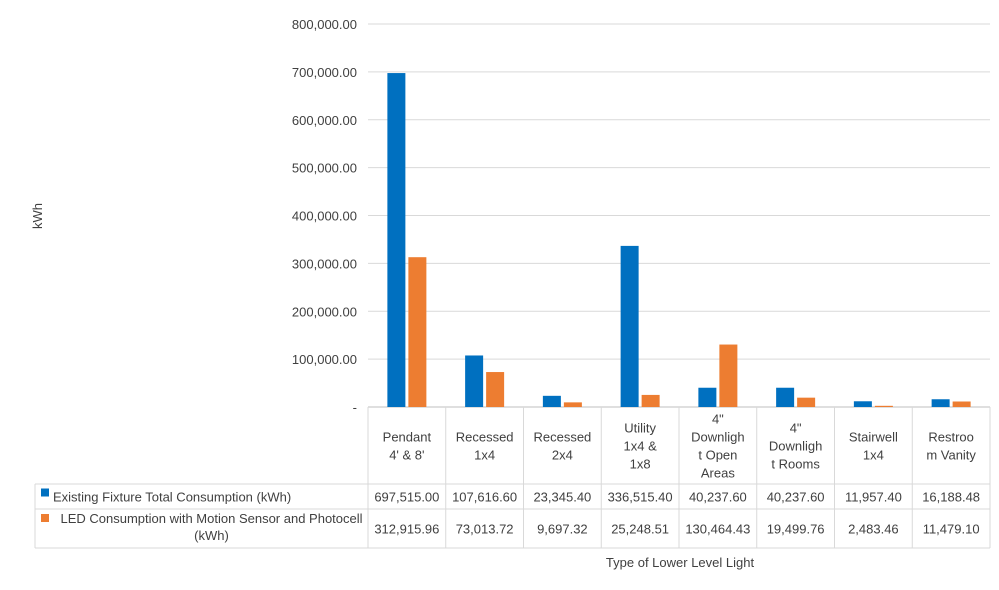 The width and height of the screenshot is (999, 590). I want to click on category-label: m Vanity, so click(951, 455).